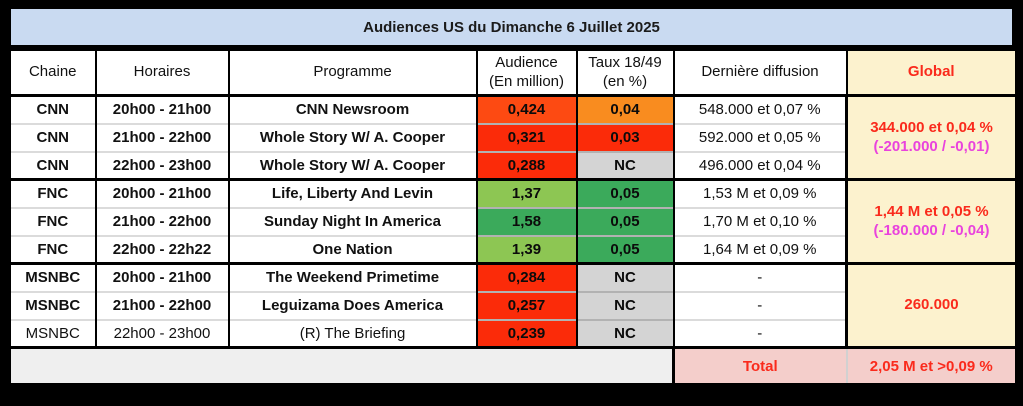 The image size is (1023, 406). What do you see at coordinates (352, 333) in the screenshot?
I see `program-cell: (R) The Briefing` at bounding box center [352, 333].